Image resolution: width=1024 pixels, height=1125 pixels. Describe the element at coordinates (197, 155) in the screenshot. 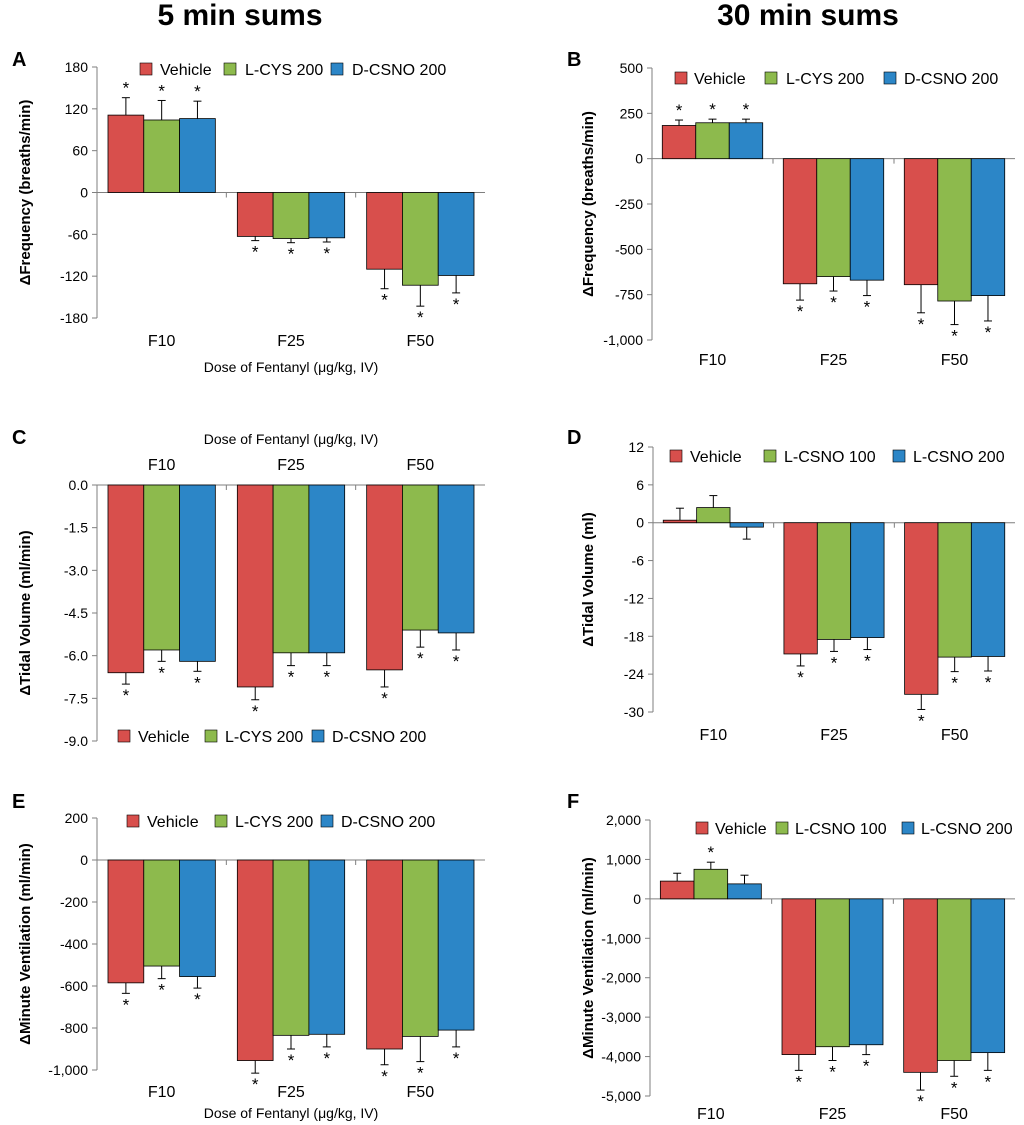

I see `bar-d-csno-200-f10` at that location.